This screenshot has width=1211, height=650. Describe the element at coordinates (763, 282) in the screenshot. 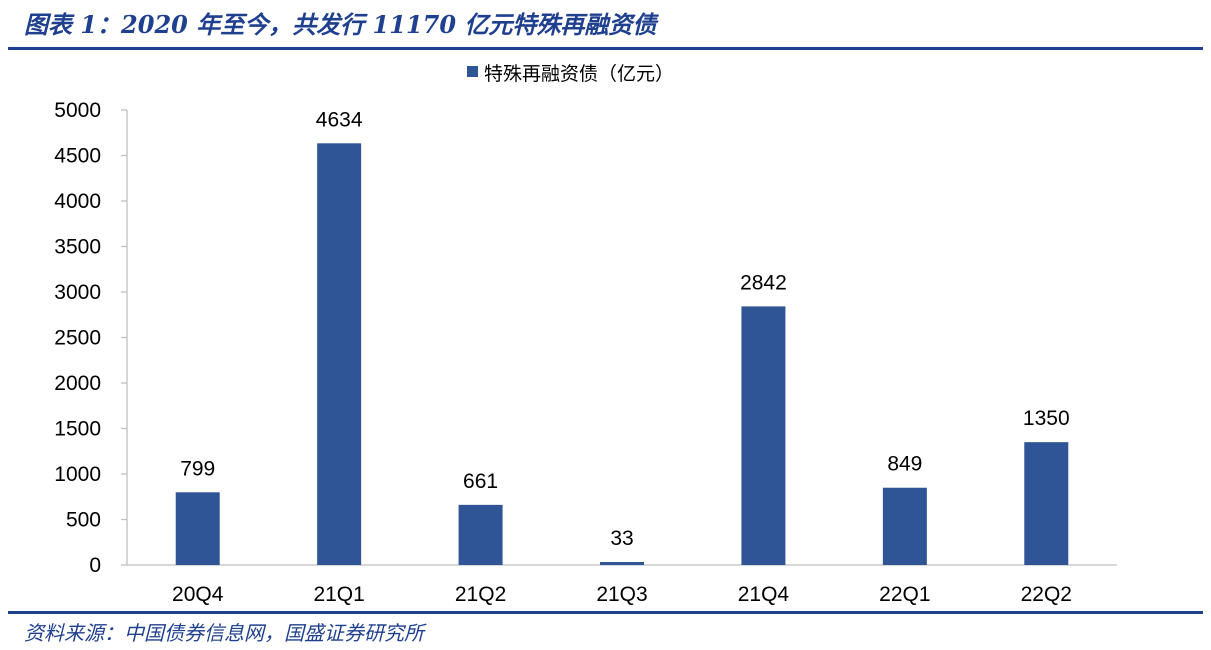

I see `data-label: 2842` at that location.